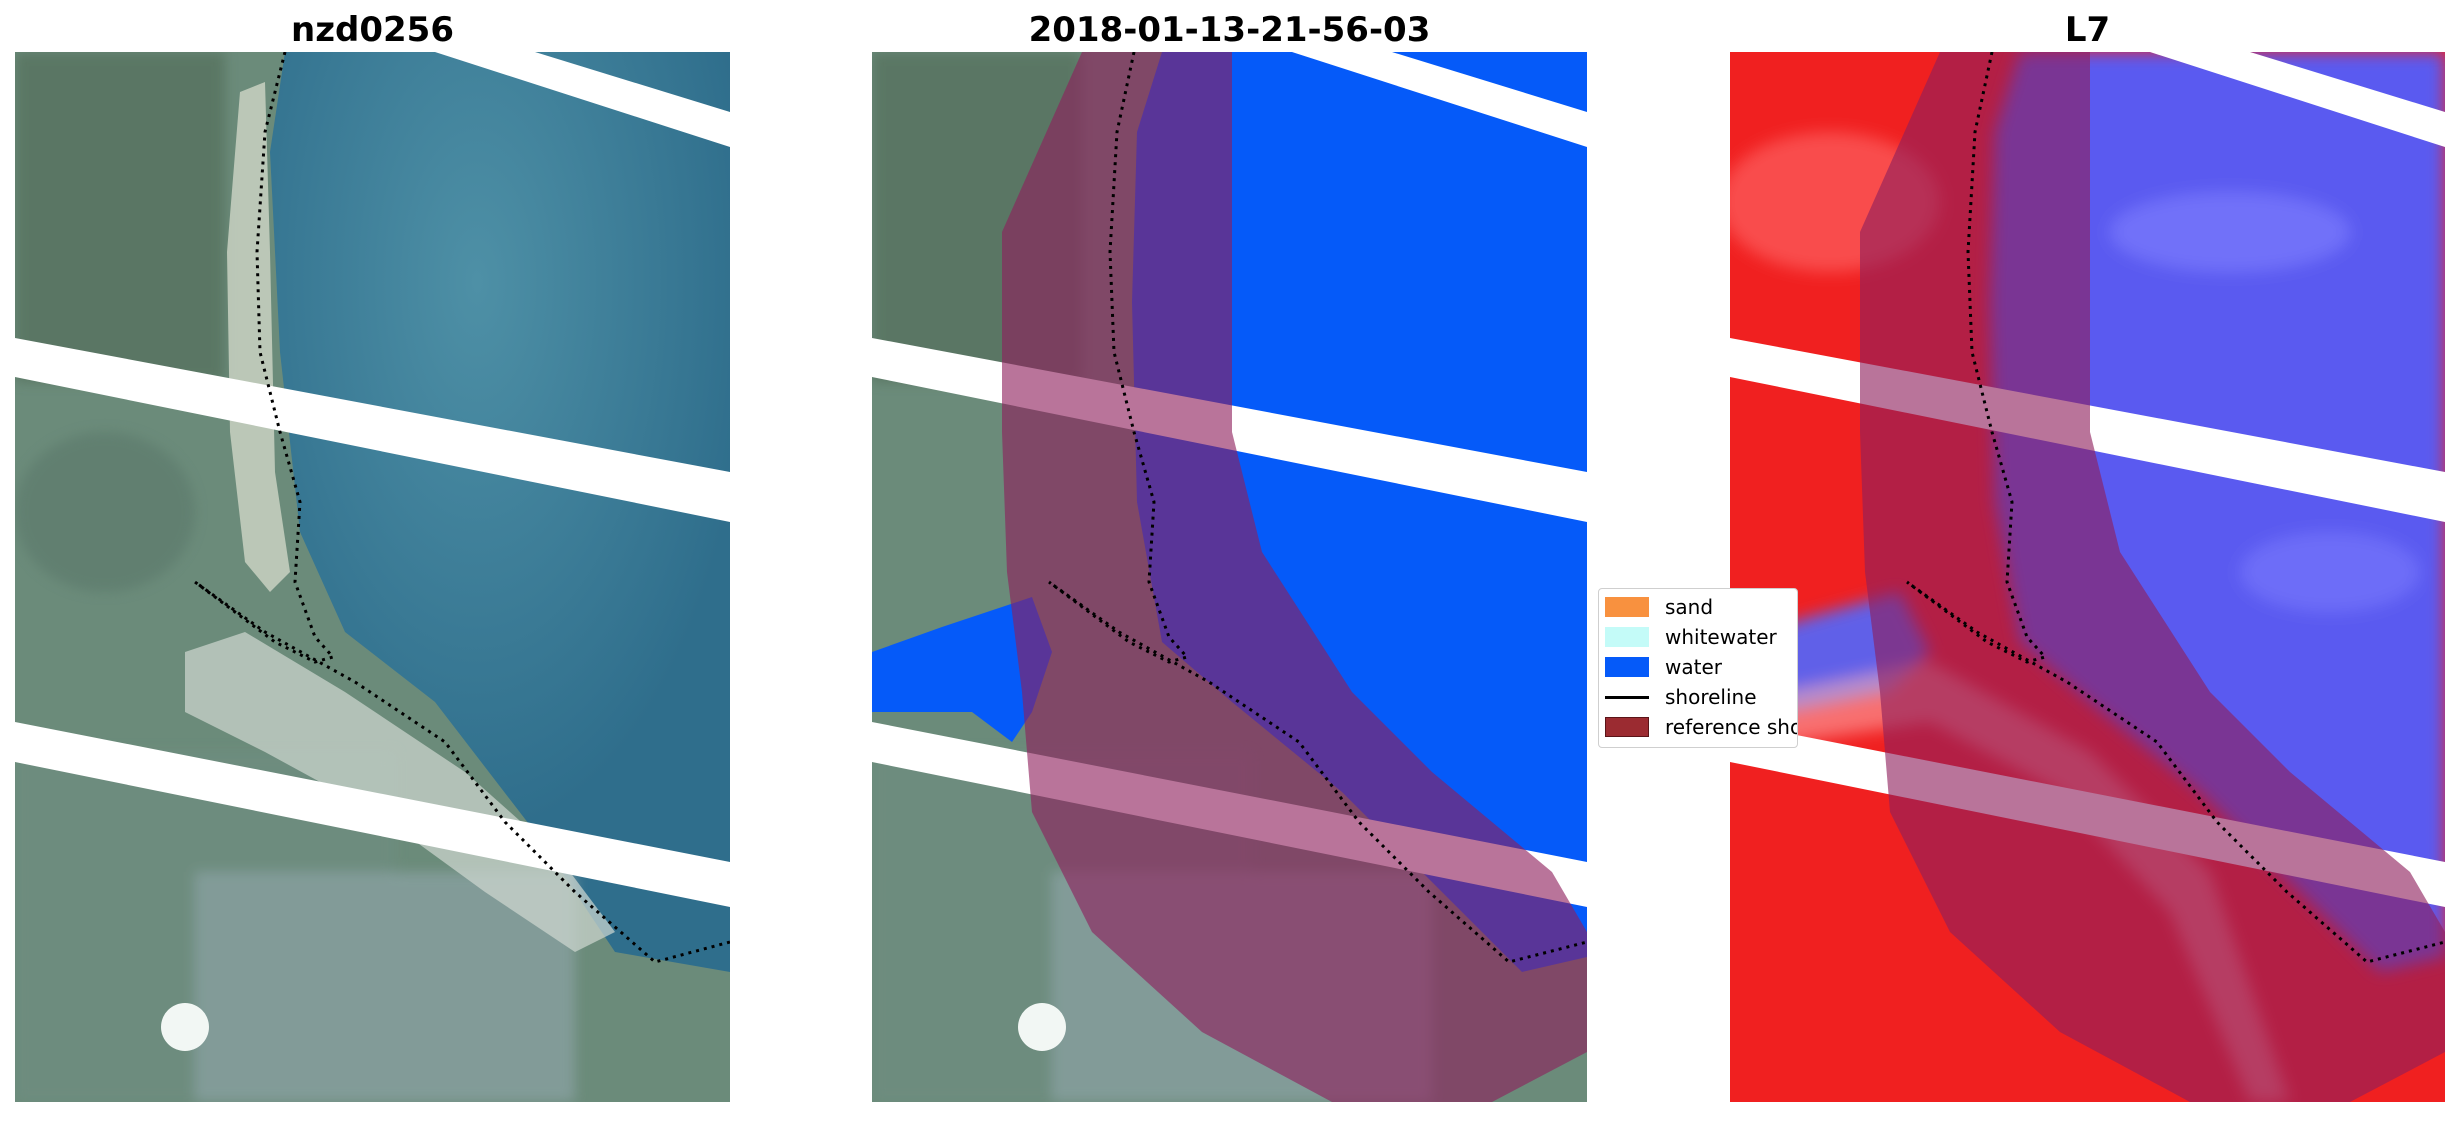 This screenshot has width=2460, height=1122. Describe the element at coordinates (1711, 697) in the screenshot. I see `legend-label-shoreline: shoreline` at that location.